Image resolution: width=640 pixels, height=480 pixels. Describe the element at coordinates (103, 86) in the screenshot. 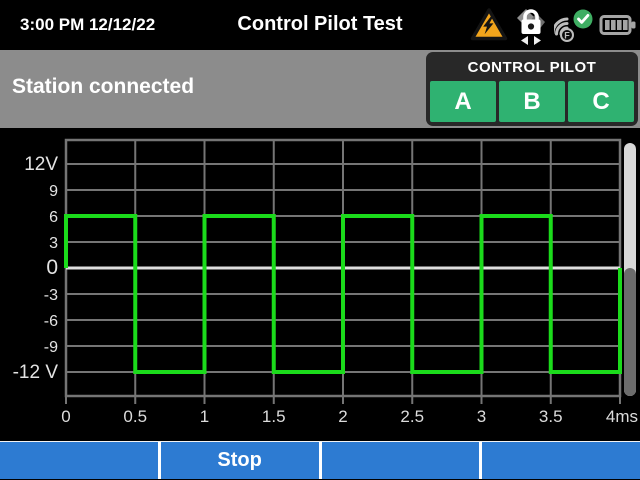

I see `station-status-text: Station connected` at that location.